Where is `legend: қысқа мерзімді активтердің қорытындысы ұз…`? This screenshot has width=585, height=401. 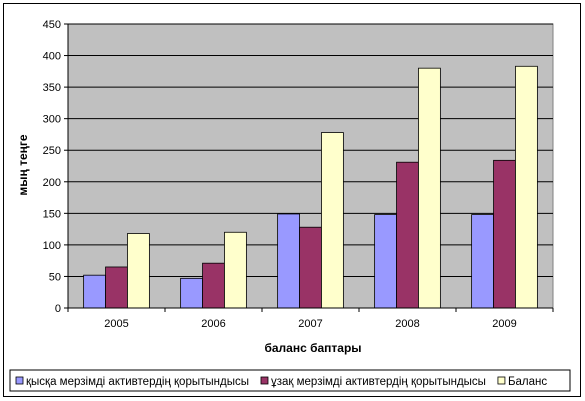 legend: қысқа мерзімді активтердің қорытындысы ұз… is located at coordinates (290, 380).